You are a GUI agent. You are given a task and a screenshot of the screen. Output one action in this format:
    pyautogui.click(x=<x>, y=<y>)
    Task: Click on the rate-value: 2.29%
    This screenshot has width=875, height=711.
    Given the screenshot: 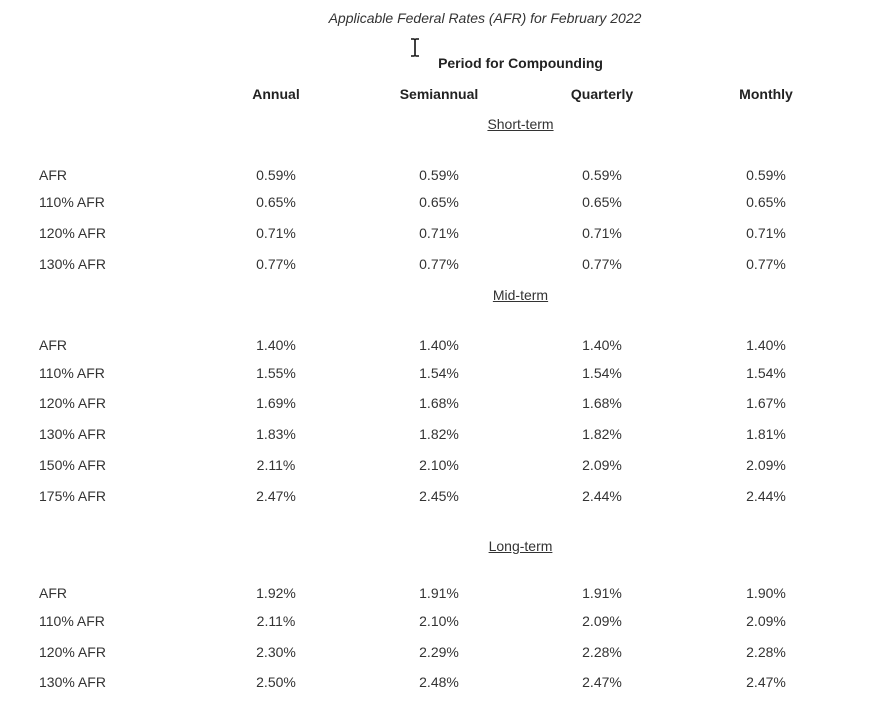 What is the action you would take?
    pyautogui.click(x=439, y=652)
    